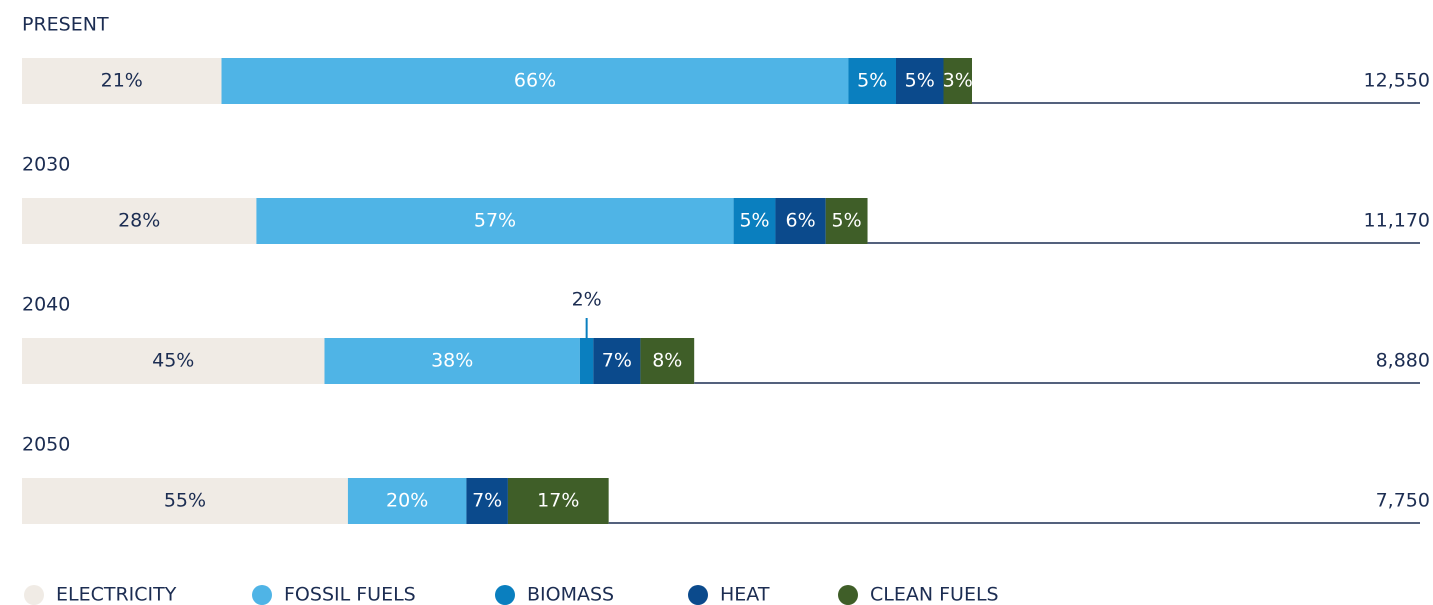  What do you see at coordinates (116, 594) in the screenshot?
I see `legend-label: ELECTRICITY` at bounding box center [116, 594].